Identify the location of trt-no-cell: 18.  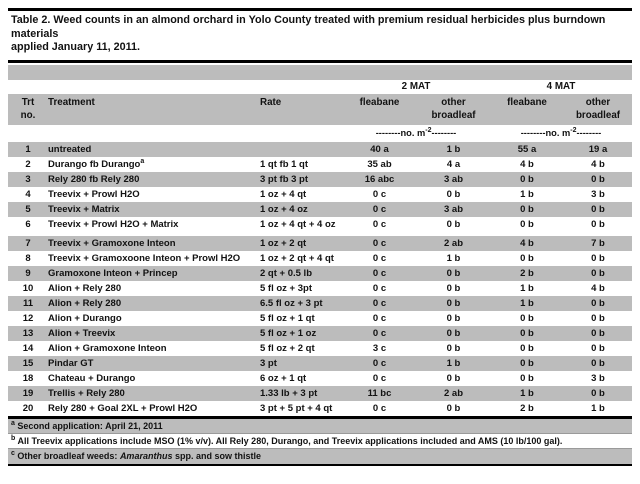
(28, 378).